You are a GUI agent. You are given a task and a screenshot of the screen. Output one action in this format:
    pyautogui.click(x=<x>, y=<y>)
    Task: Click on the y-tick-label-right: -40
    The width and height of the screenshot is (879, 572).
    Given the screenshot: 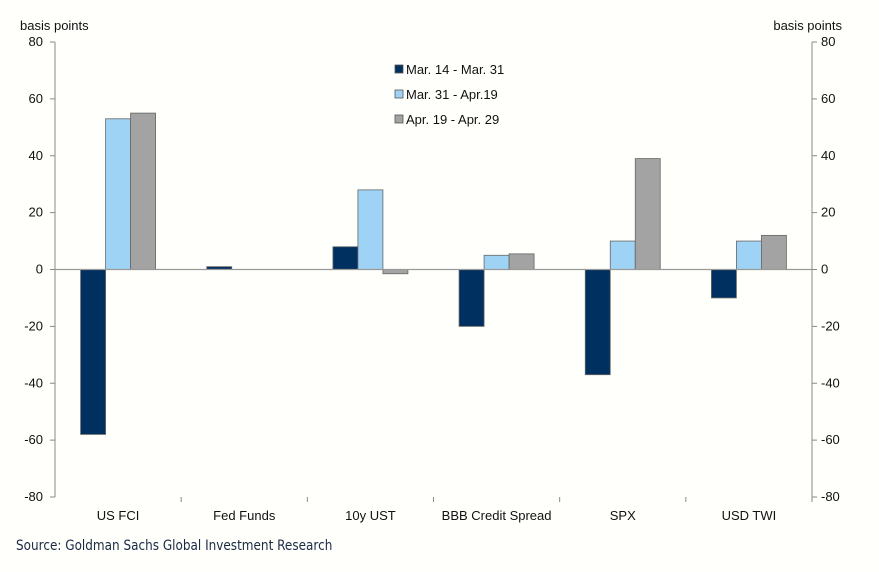 What is the action you would take?
    pyautogui.click(x=830, y=382)
    